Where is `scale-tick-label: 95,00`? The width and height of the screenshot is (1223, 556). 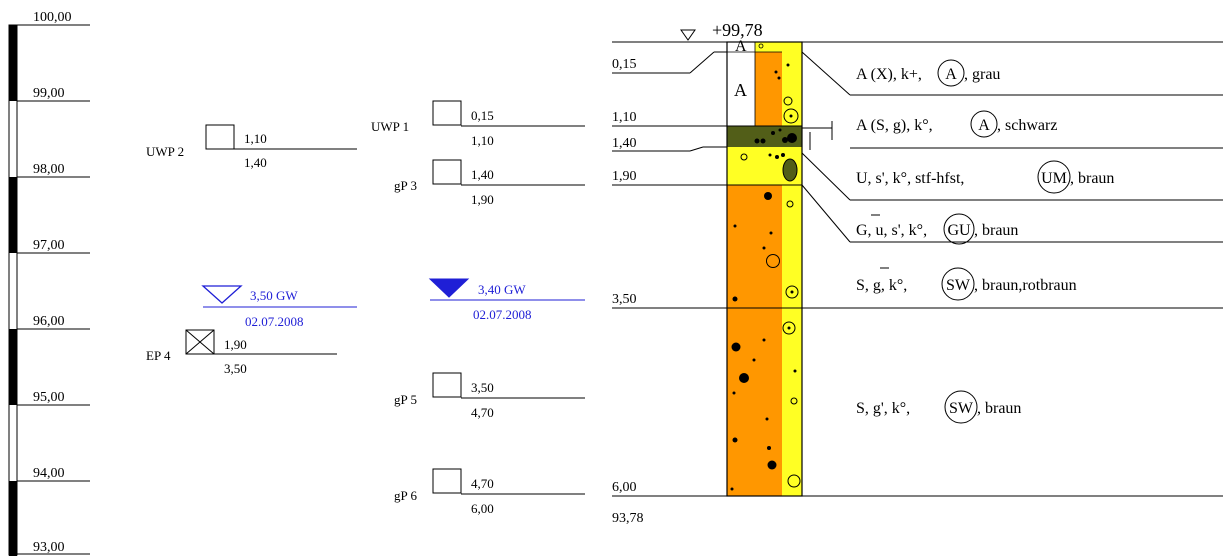 scale-tick-label: 95,00 is located at coordinates (49, 397).